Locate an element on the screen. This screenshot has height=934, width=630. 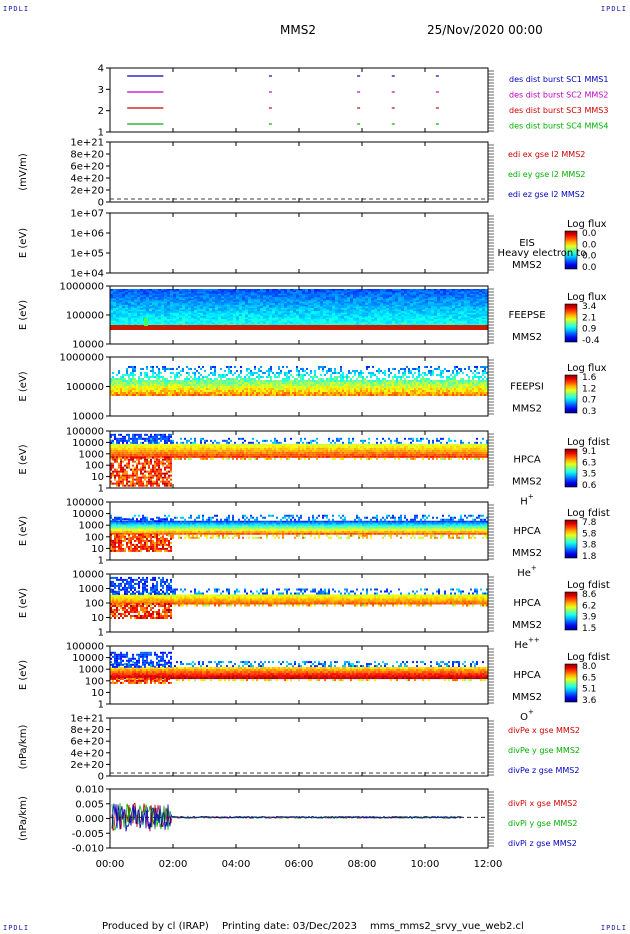
y-tick-label: -0.010 is located at coordinates (88, 849).